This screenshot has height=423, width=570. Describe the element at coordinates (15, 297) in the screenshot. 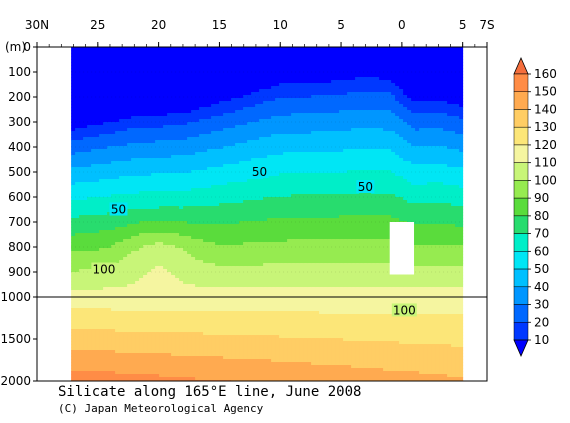

I see `y-tick-label: 1000` at that location.